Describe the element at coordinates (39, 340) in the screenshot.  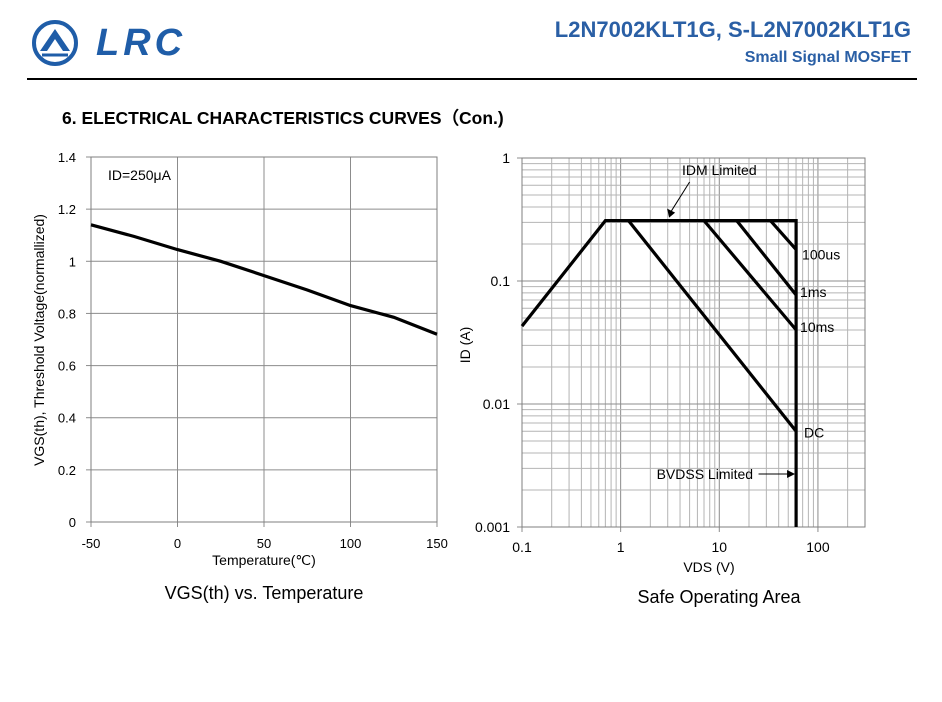
I see `chart1-y-axis-label: VGS(th), Threshold Voltage(normallized)` at that location.